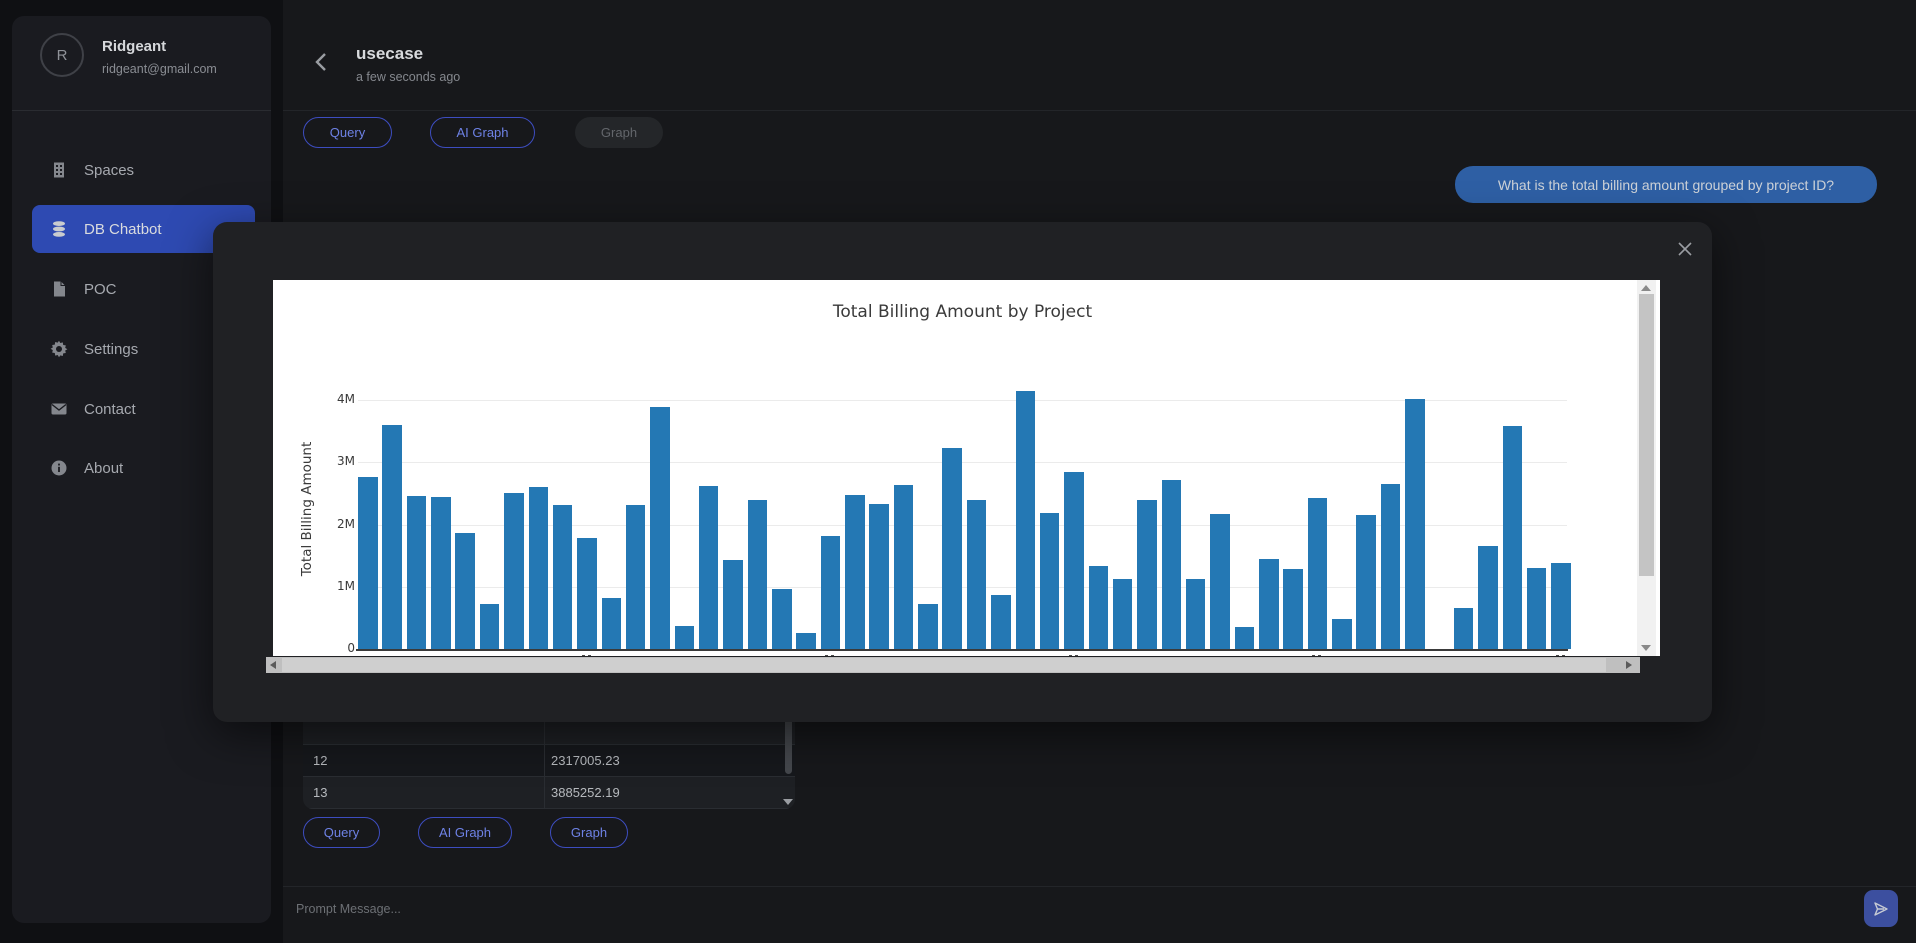 The height and width of the screenshot is (943, 1916). Describe the element at coordinates (110, 409) in the screenshot. I see `sidebar-item-label: Contact` at that location.